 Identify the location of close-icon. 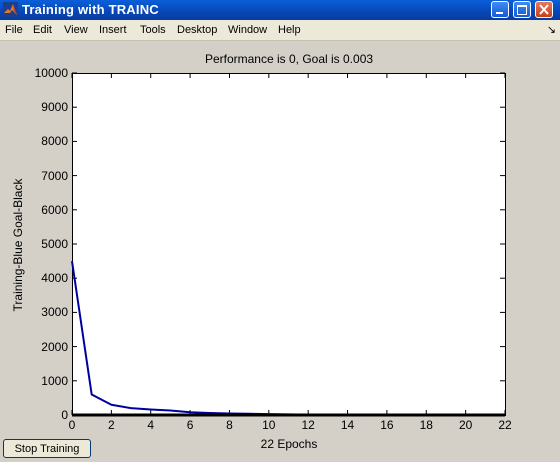
(544, 9).